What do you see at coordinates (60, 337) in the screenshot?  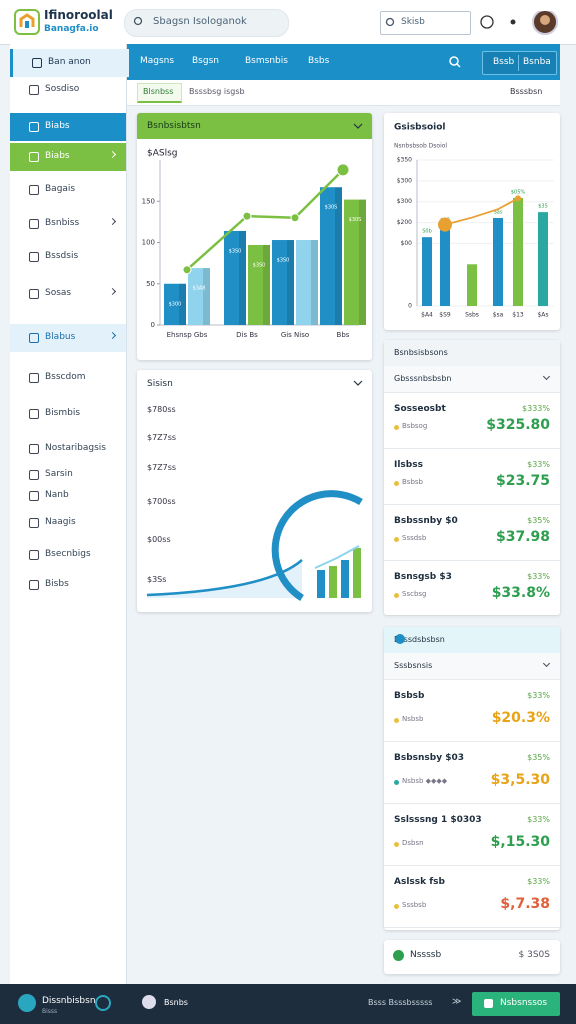 I see `sidebar-label: Blabus` at bounding box center [60, 337].